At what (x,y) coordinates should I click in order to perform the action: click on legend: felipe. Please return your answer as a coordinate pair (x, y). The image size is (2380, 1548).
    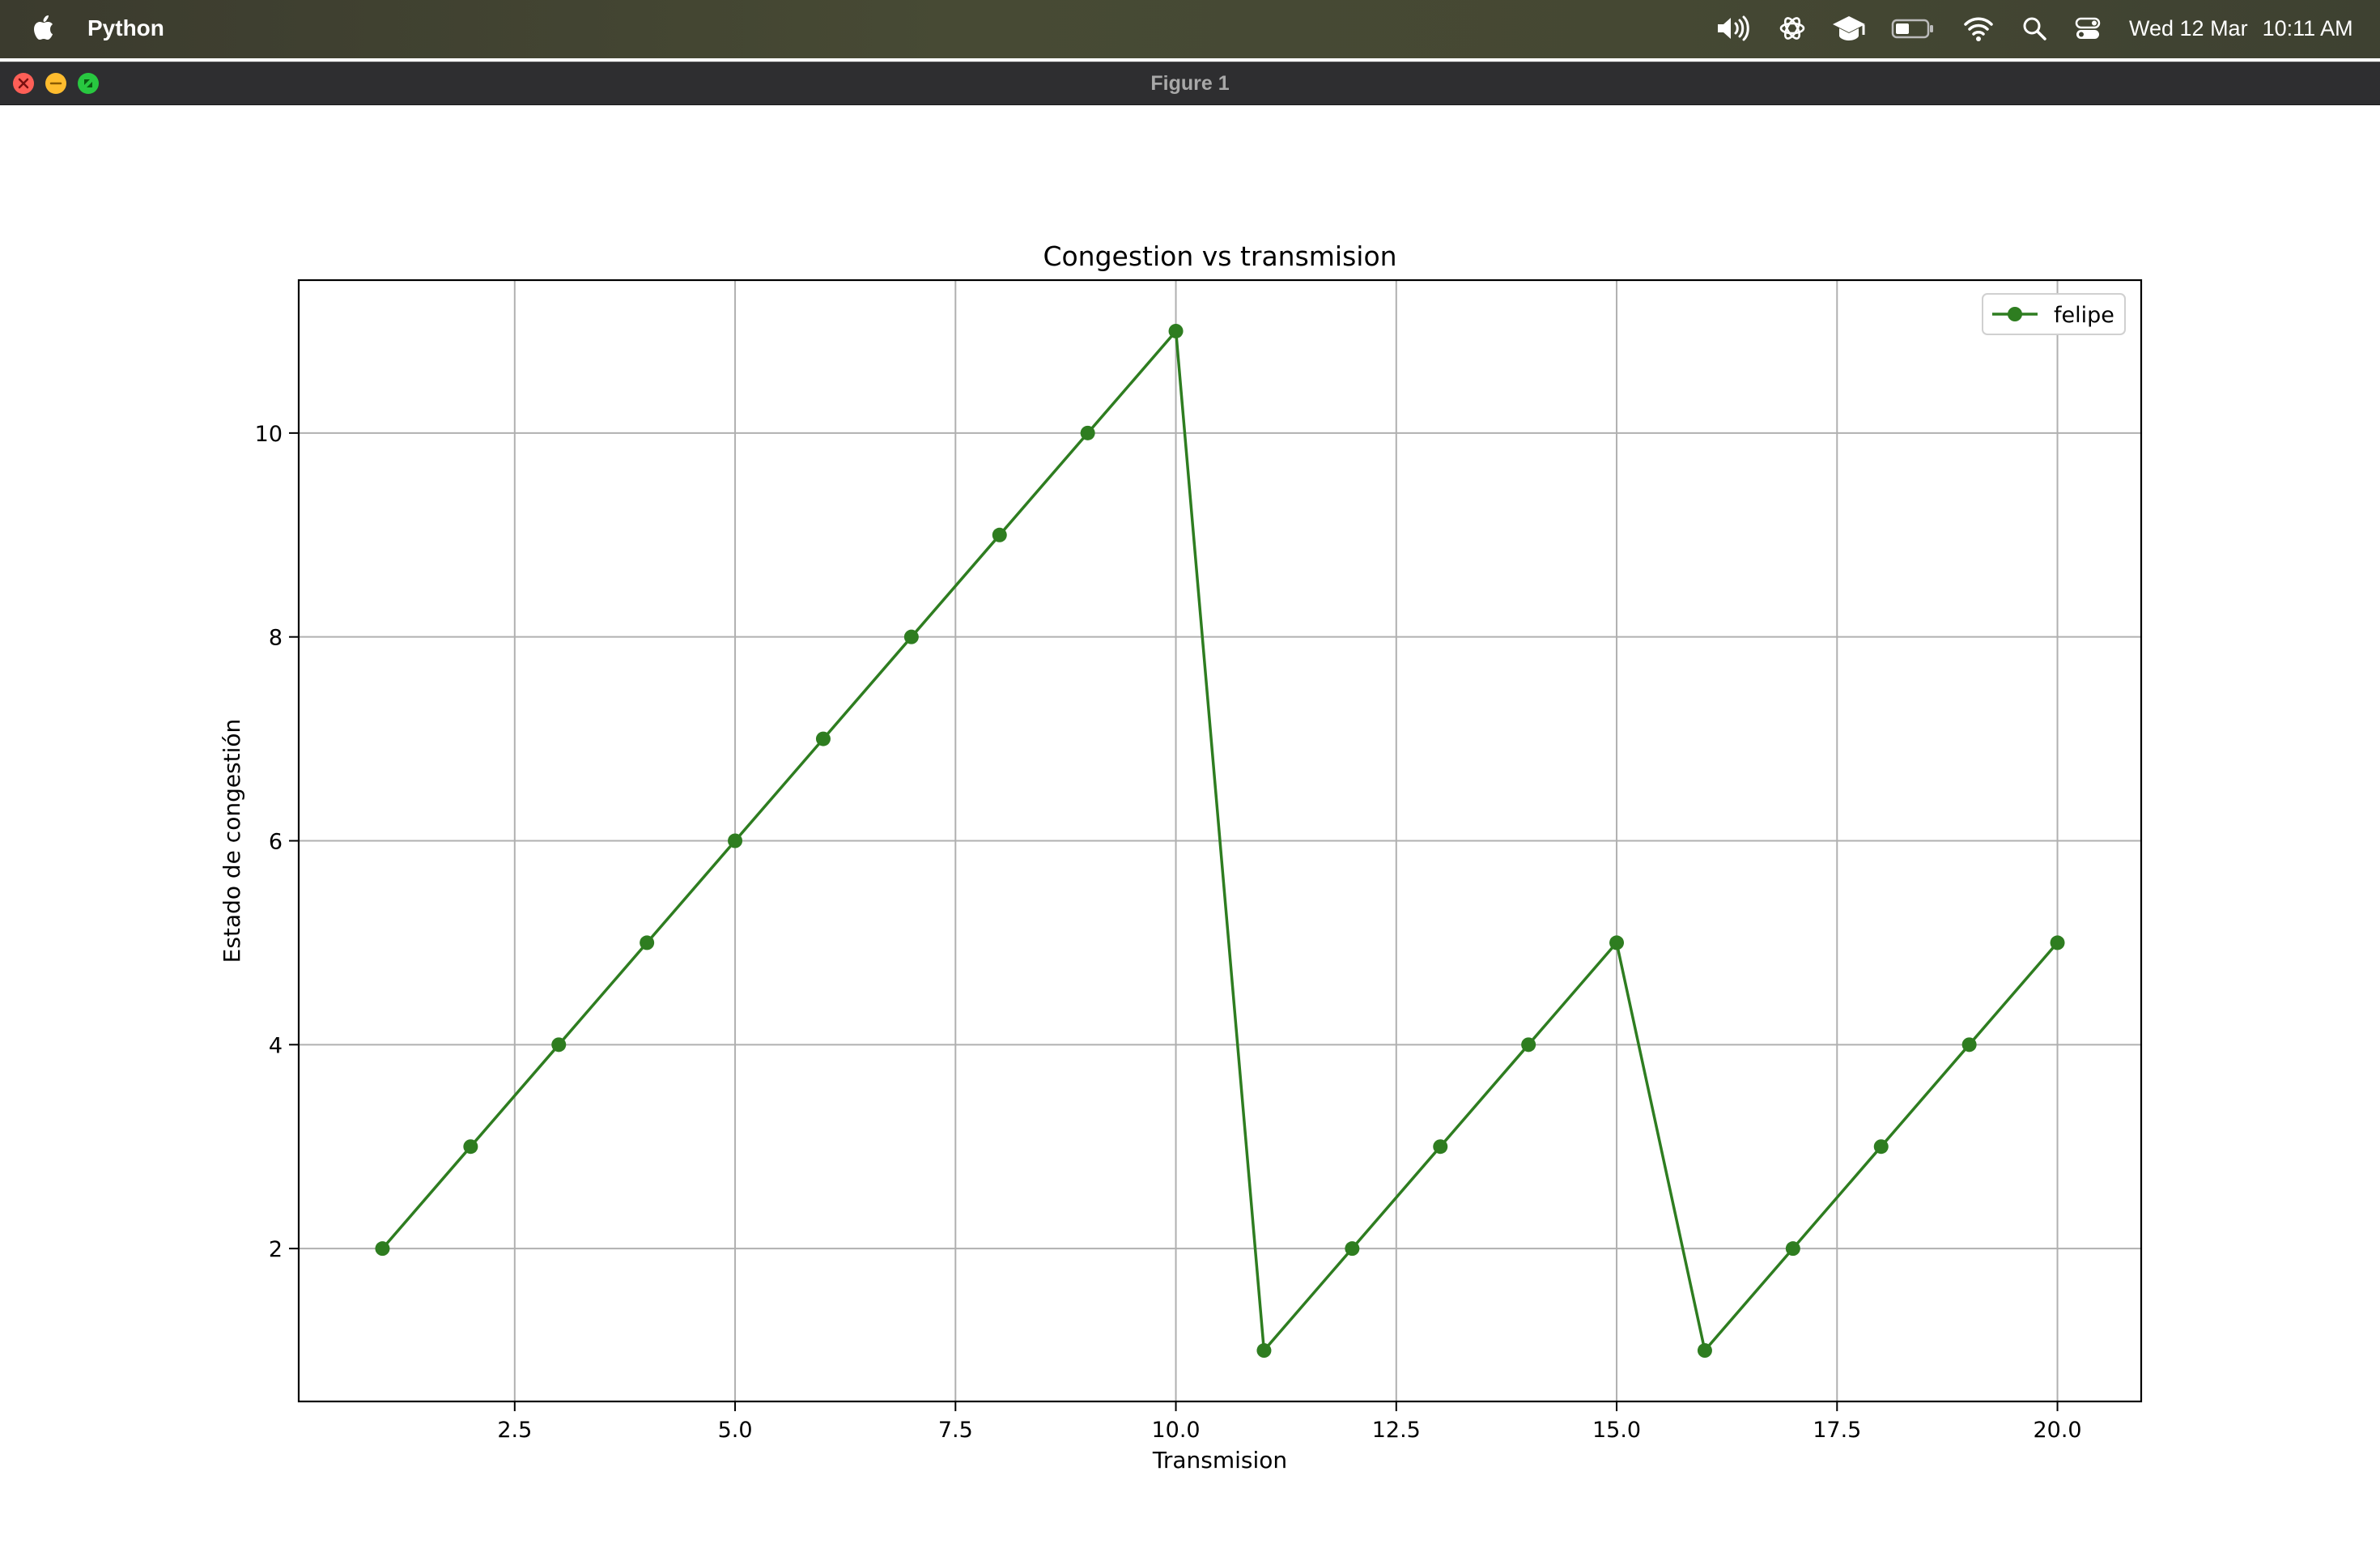
    Looking at the image, I should click on (2054, 314).